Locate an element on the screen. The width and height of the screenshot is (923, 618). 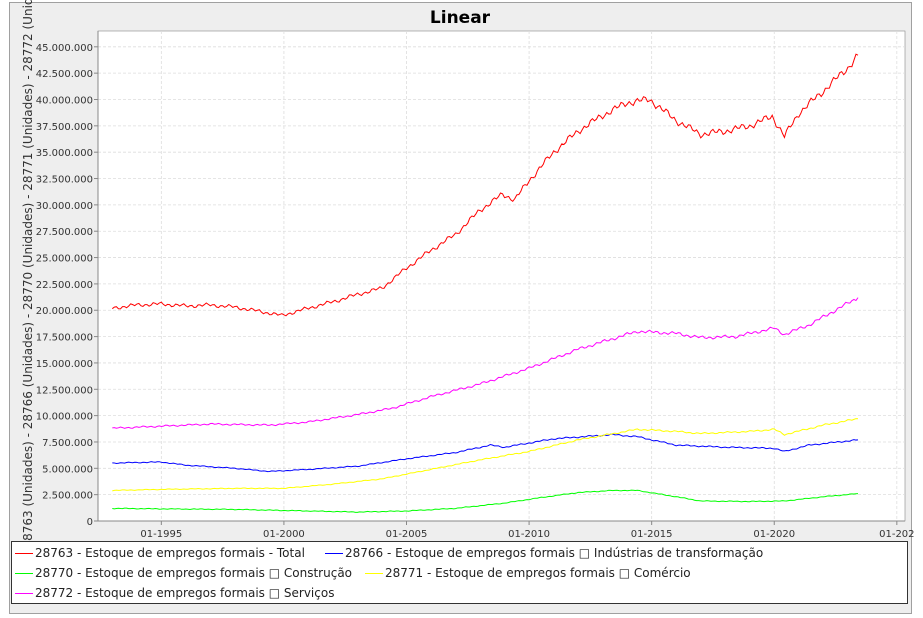
y-tick-label: 45.000.000 is located at coordinates (64, 48).